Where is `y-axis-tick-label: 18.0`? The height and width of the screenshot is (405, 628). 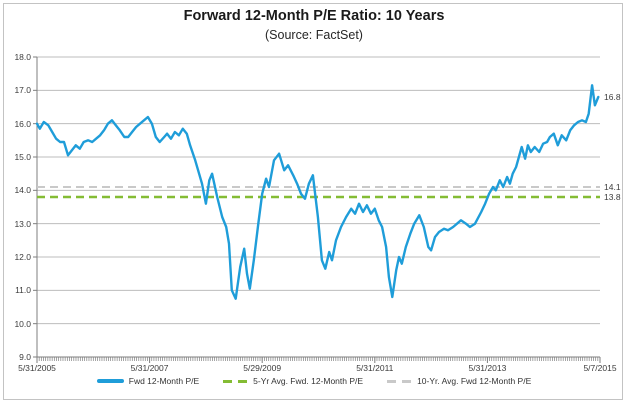
y-axis-tick-label: 18.0 is located at coordinates (22, 57).